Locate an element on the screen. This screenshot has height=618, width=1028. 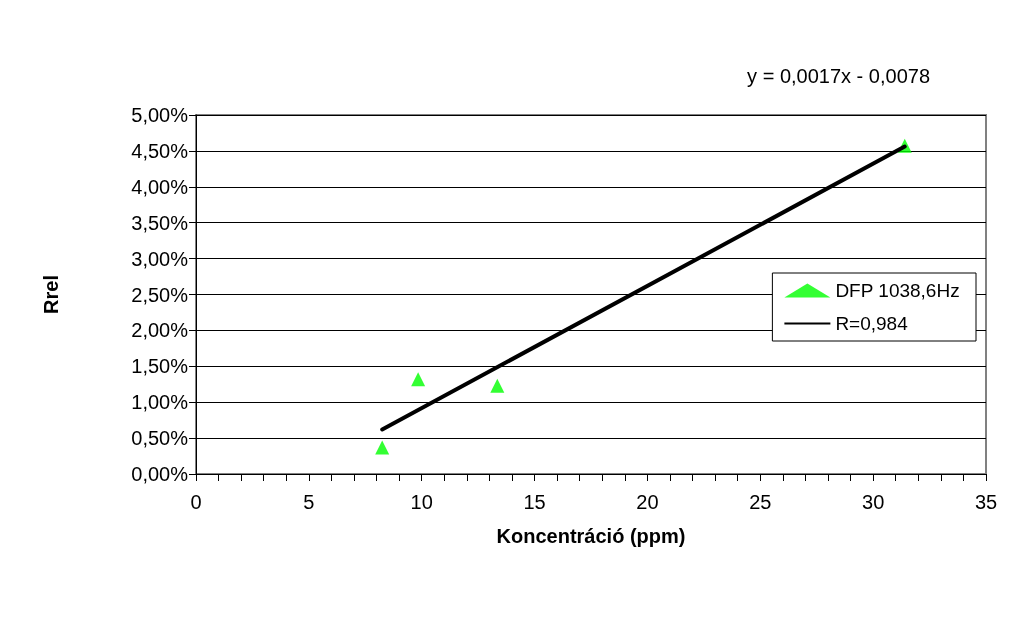
y-tick-label: 2,00% is located at coordinates (160, 330).